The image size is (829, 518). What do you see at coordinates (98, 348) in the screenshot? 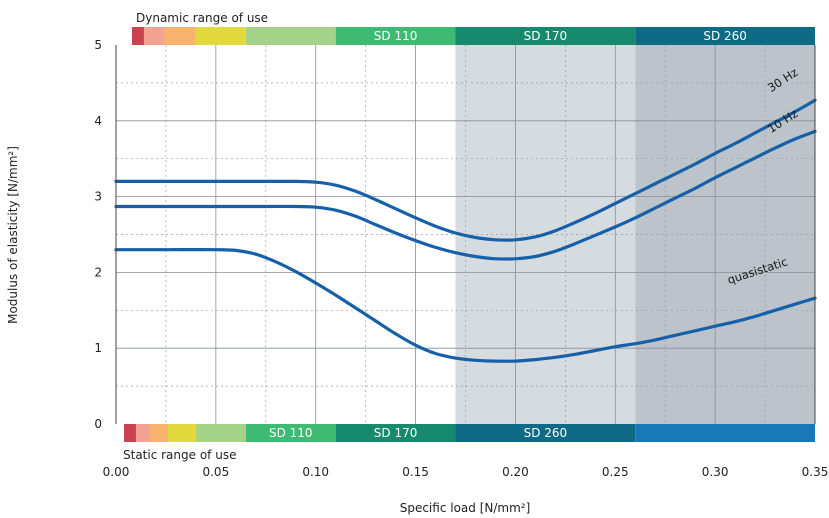
I see `y-tick-label: 1` at bounding box center [98, 348].